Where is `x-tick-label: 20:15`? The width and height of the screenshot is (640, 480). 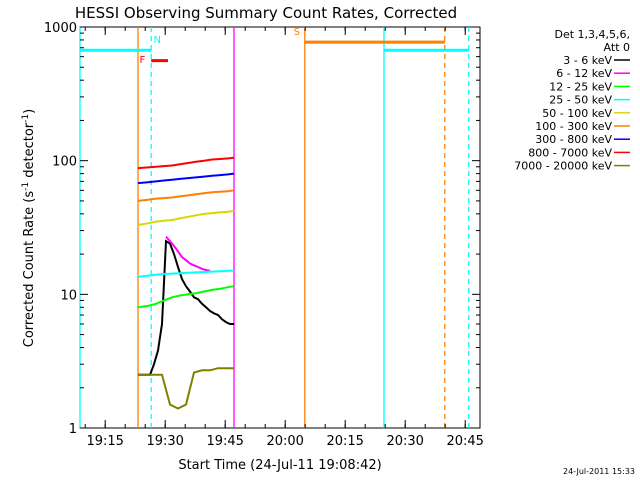
x-tick-label: 20:15 is located at coordinates (344, 441).